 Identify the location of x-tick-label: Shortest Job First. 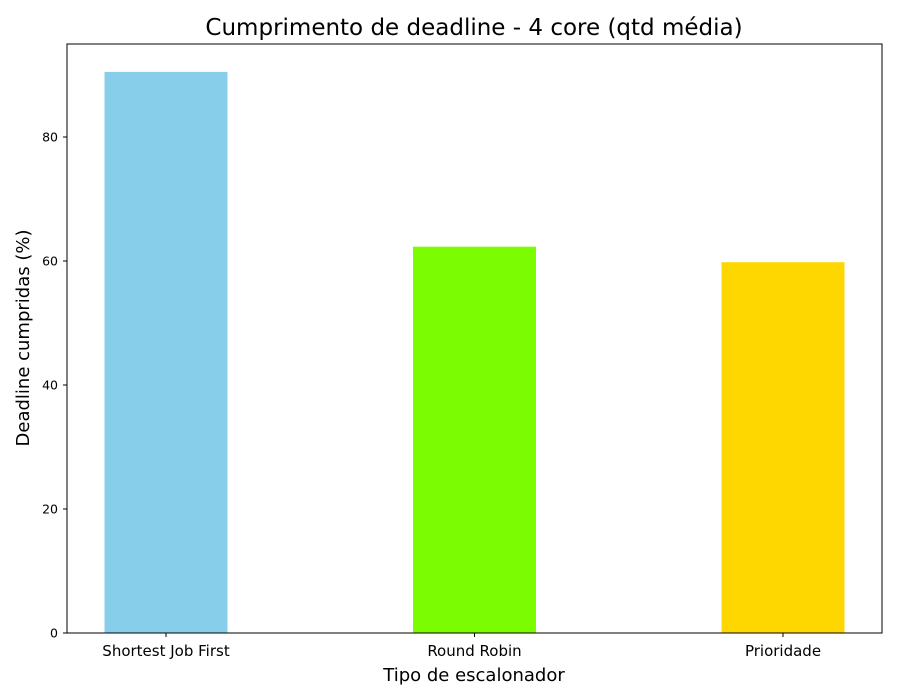
(166, 651).